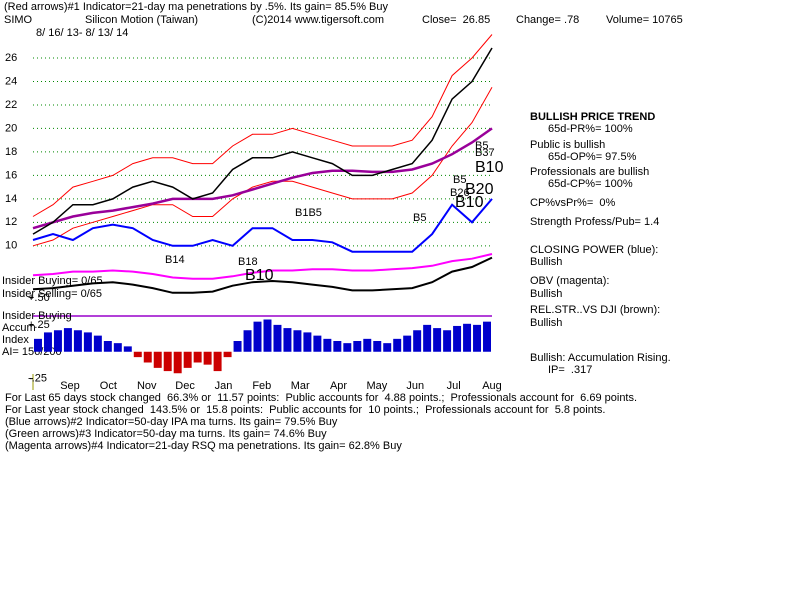  I want to click on insider-note: Insider Buying= 0/65, so click(52, 281).